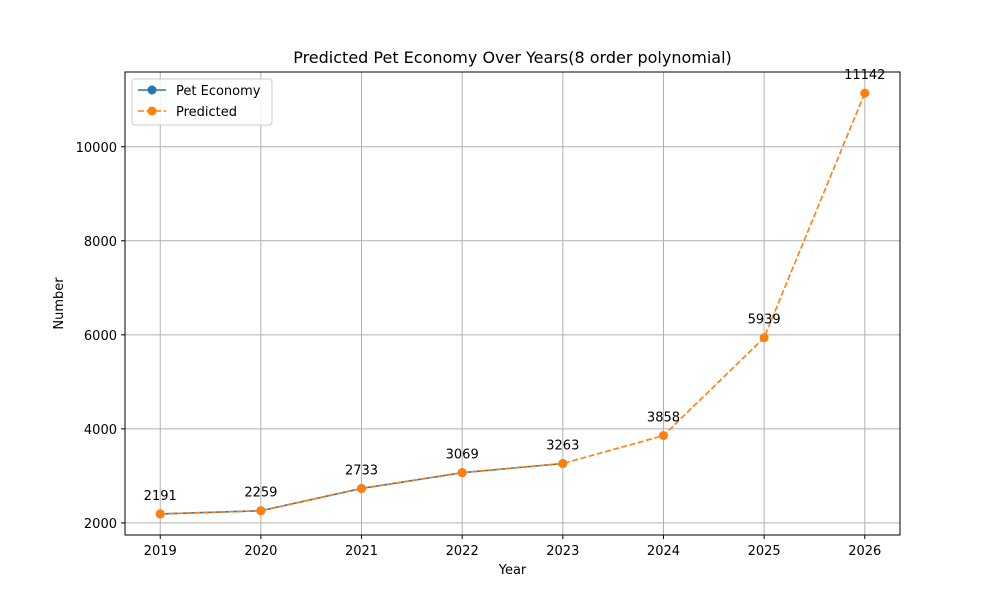 The image size is (1000, 600). I want to click on data-label: 3069, so click(462, 455).